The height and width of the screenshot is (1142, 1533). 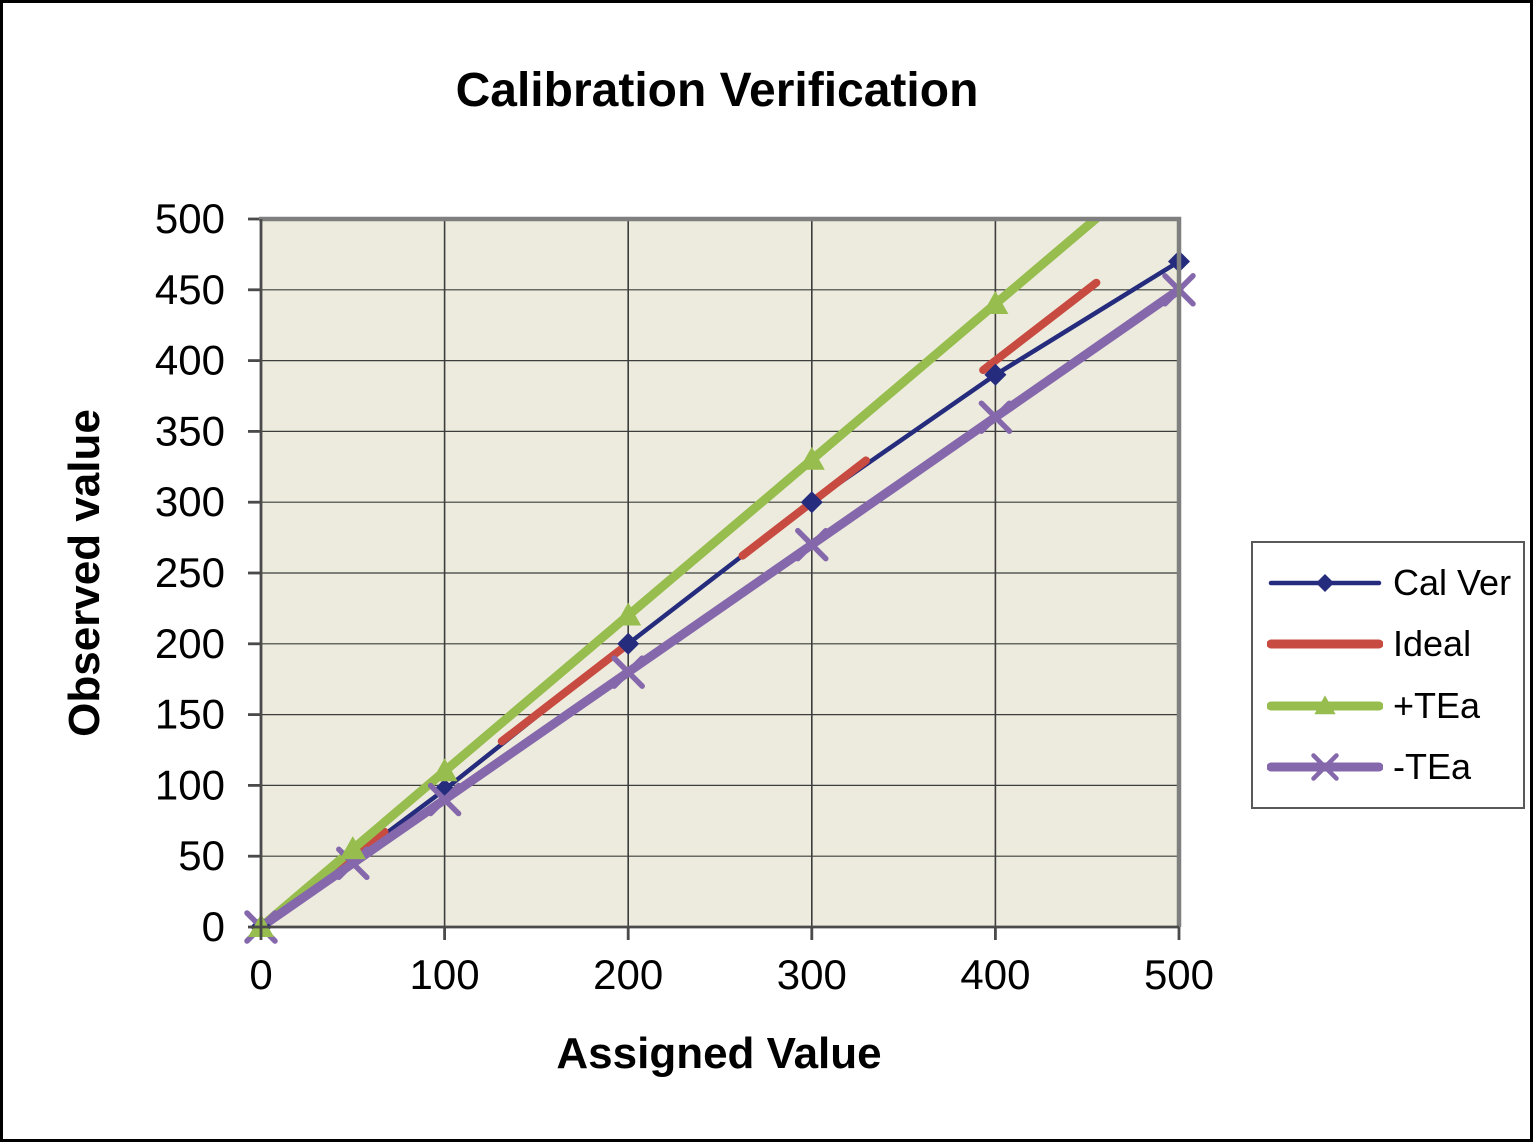 What do you see at coordinates (260, 974) in the screenshot?
I see `x-tick-label: 0` at bounding box center [260, 974].